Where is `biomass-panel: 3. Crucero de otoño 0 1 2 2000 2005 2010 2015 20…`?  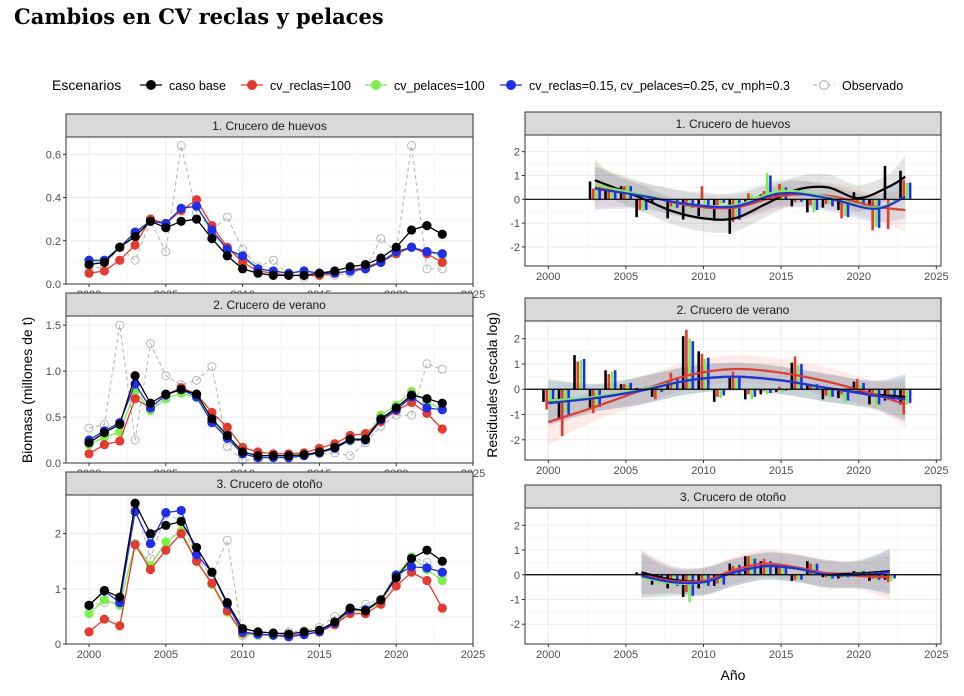 biomass-panel: 3. Crucero de otoño 0 1 2 2000 2005 2010 2015 20… is located at coordinates (270, 566).